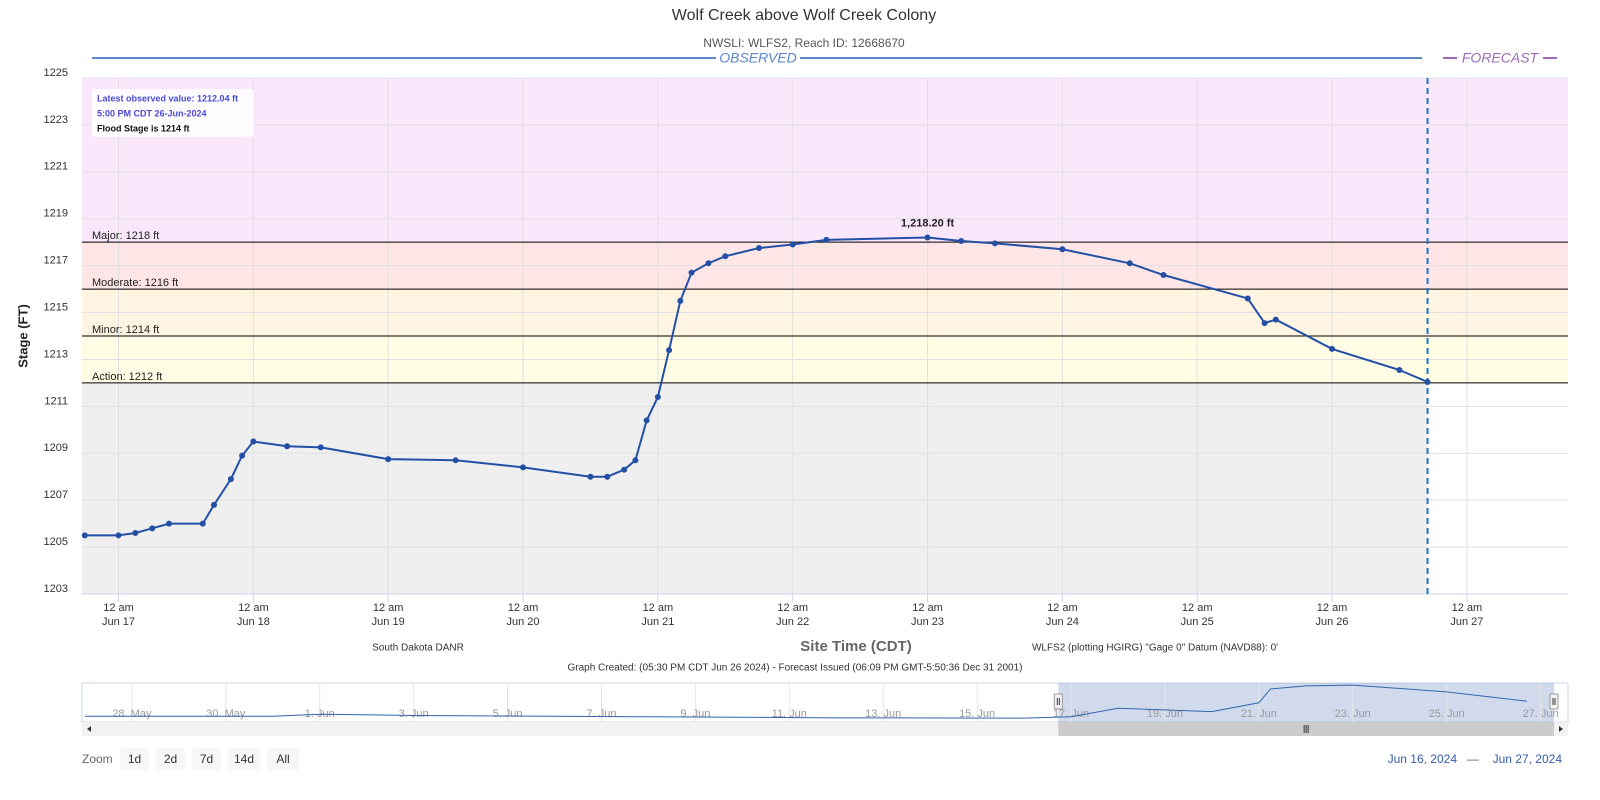  What do you see at coordinates (523, 622) in the screenshot?
I see `x-tick-label: Jun 20` at bounding box center [523, 622].